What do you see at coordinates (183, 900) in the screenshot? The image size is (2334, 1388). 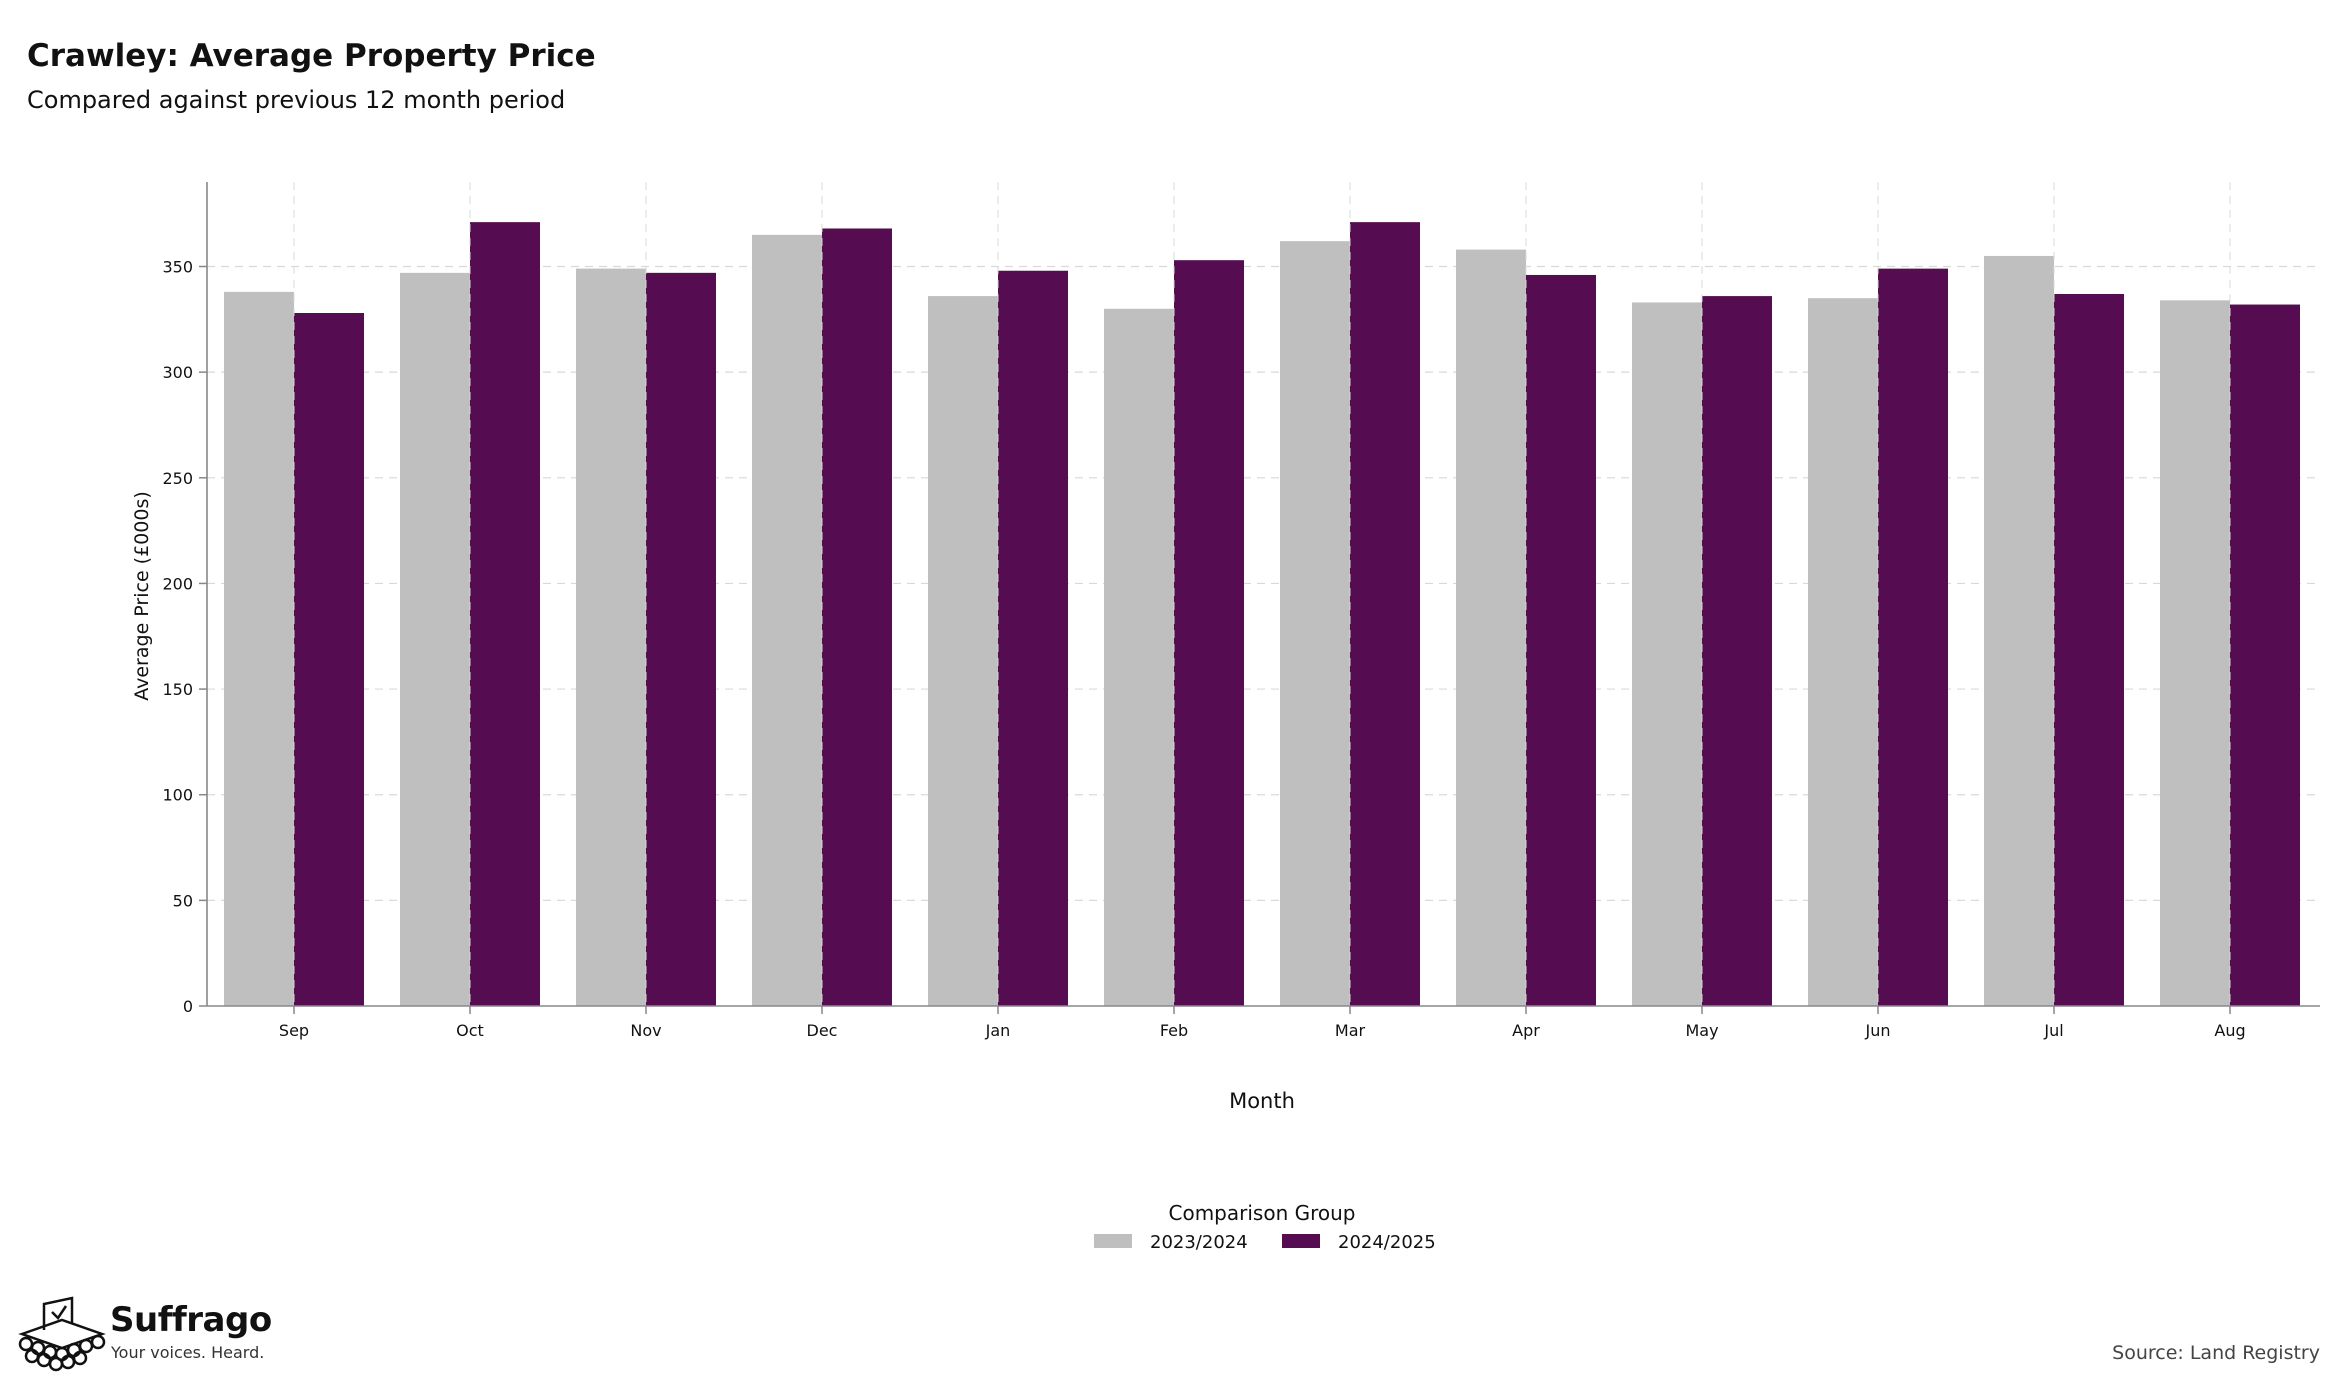 I see `y-tick-label: 50` at bounding box center [183, 900].